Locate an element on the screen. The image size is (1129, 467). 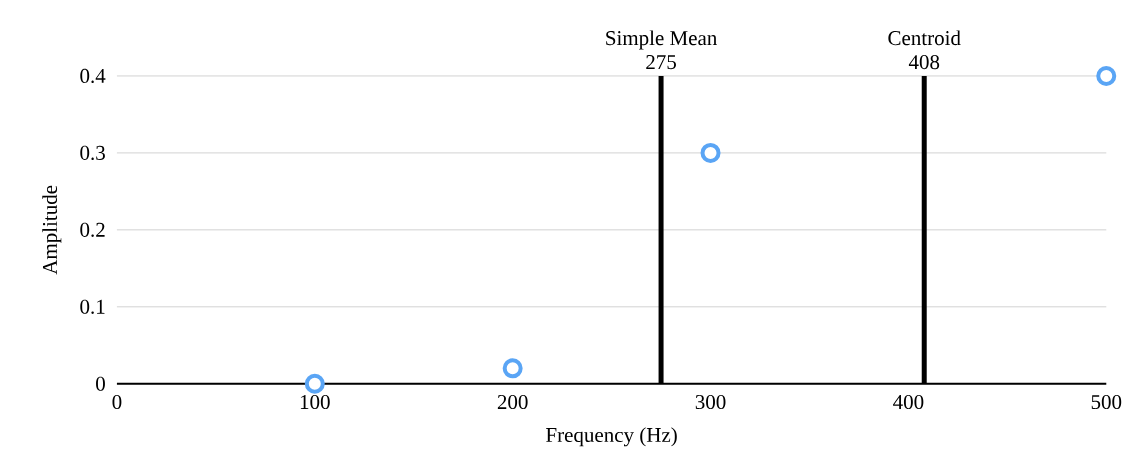
y-axis-title: Amplitude is located at coordinates (52, 230).